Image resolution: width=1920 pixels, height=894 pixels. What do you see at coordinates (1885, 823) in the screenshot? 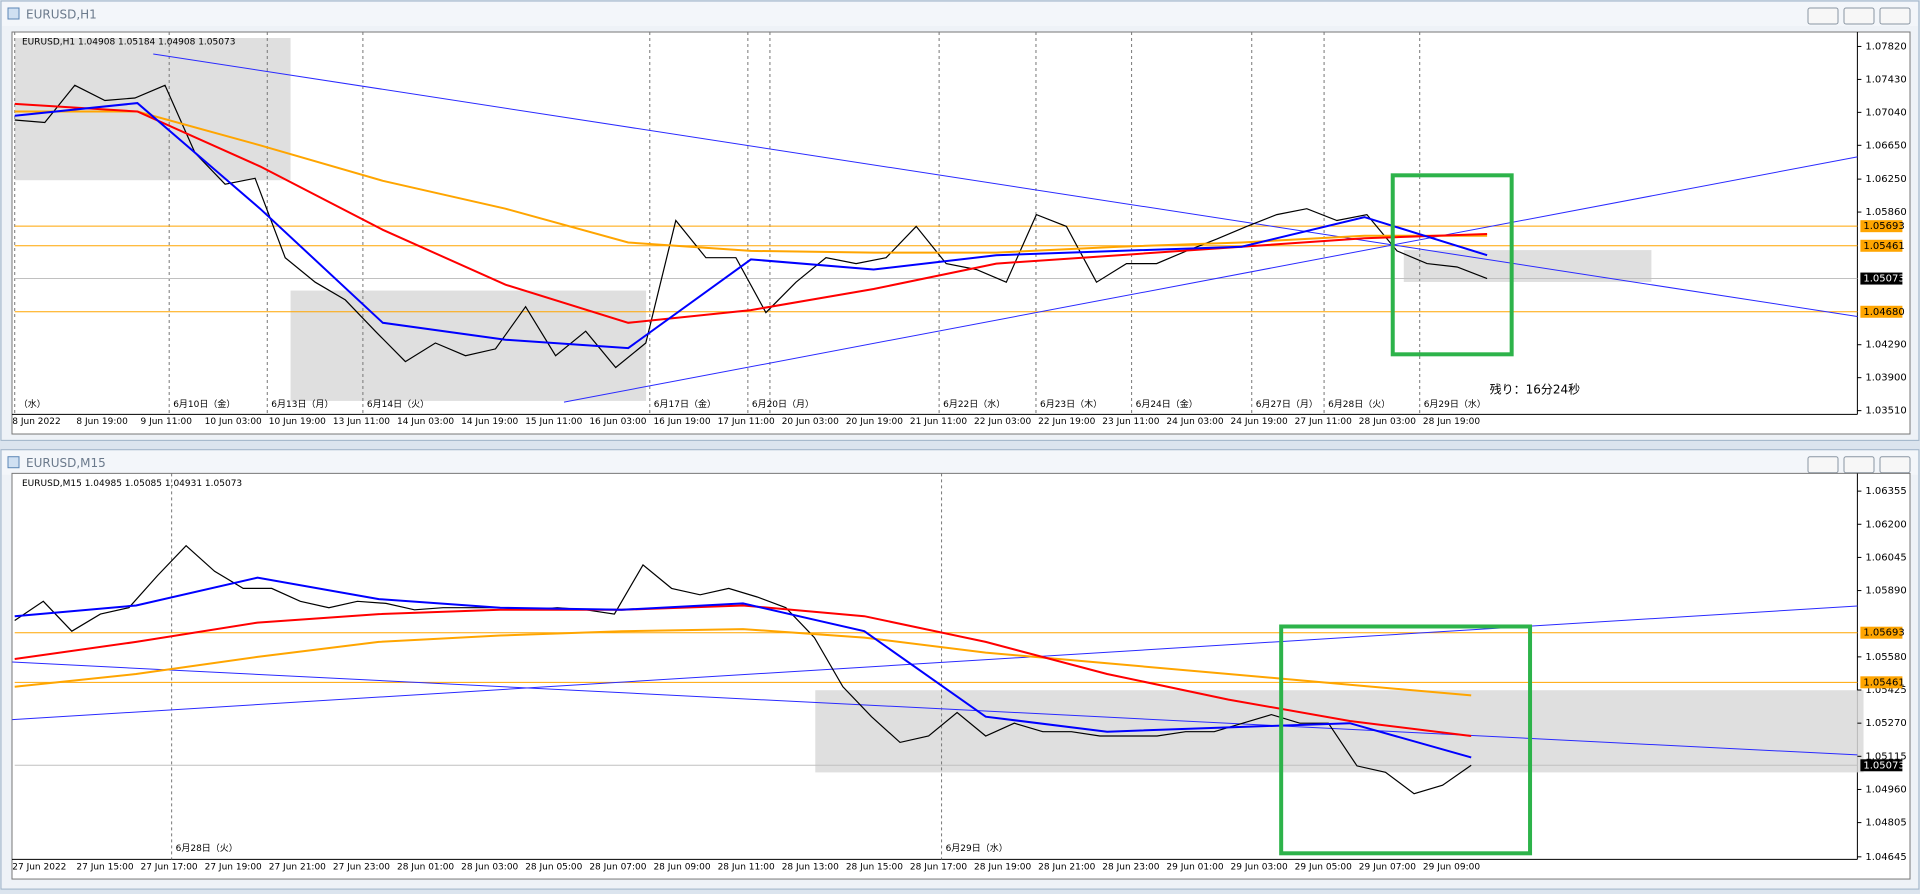
I see `y-tick-label: 1.04805` at bounding box center [1885, 823].